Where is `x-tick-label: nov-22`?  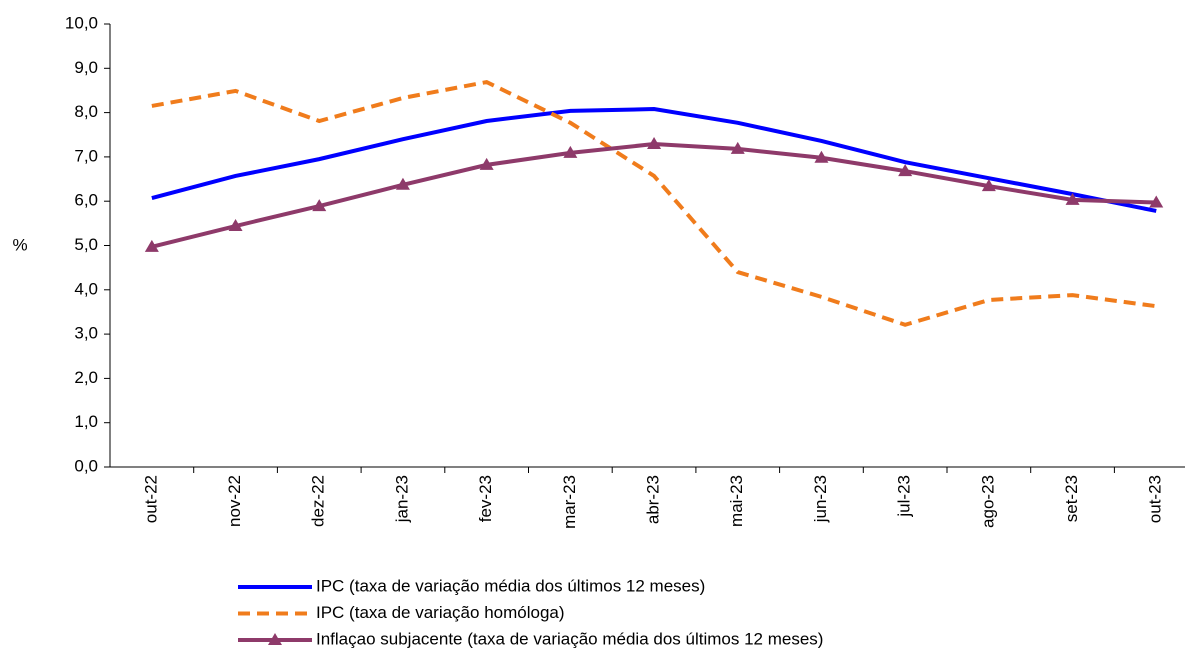
x-tick-label: nov-22 is located at coordinates (234, 501).